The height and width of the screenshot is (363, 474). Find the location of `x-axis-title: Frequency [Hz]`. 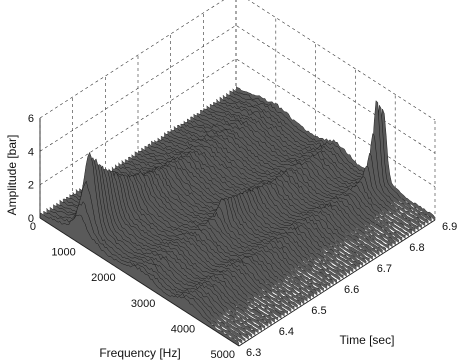

x-axis-title: Frequency [Hz] is located at coordinates (139, 353).